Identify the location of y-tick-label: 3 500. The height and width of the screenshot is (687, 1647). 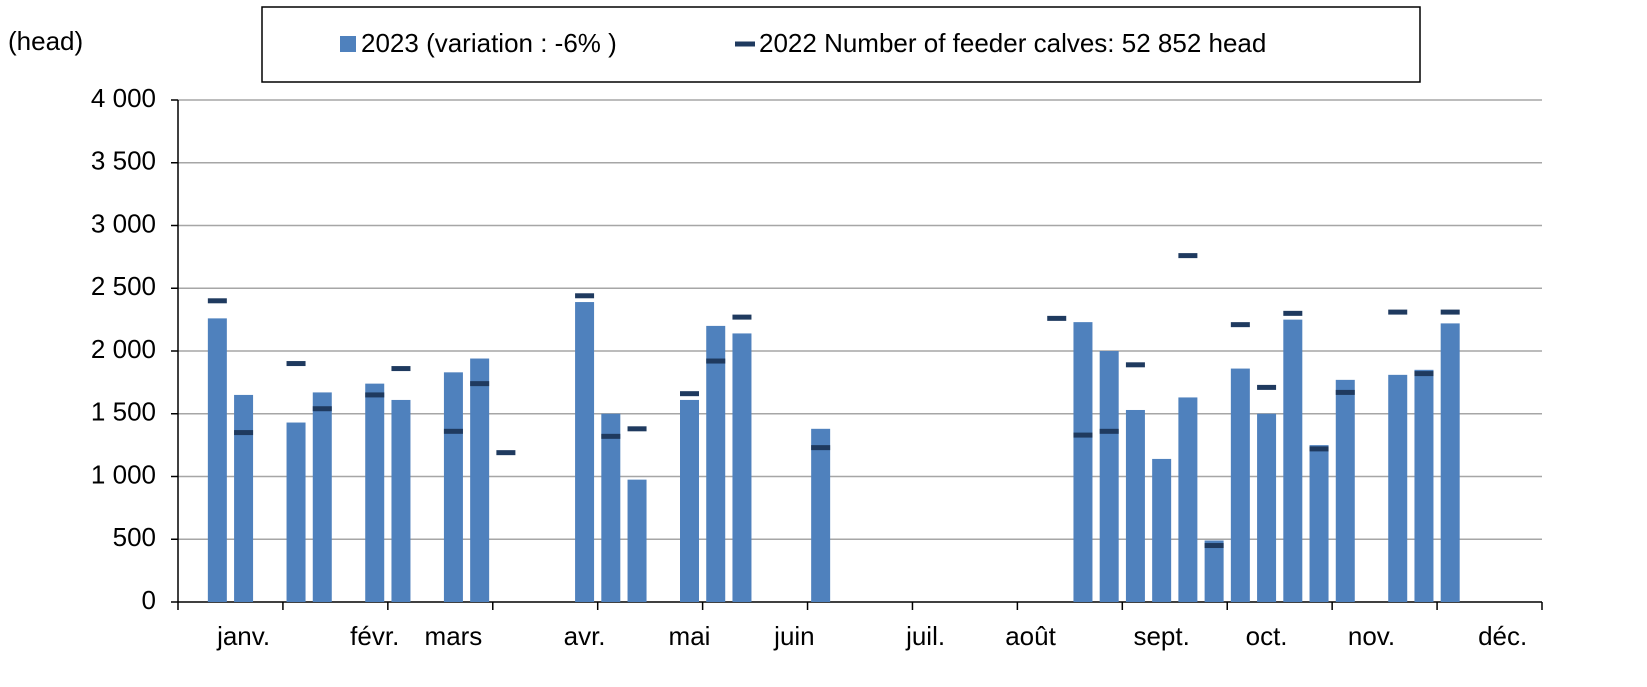
(123, 161).